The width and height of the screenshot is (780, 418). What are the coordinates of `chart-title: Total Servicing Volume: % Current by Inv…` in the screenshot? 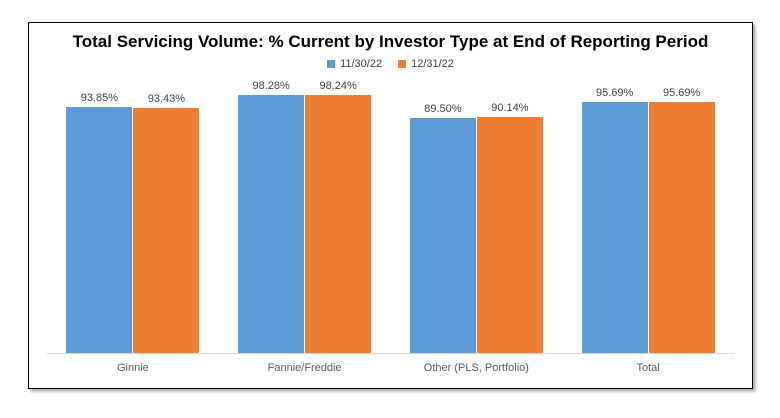 It's located at (390, 41).